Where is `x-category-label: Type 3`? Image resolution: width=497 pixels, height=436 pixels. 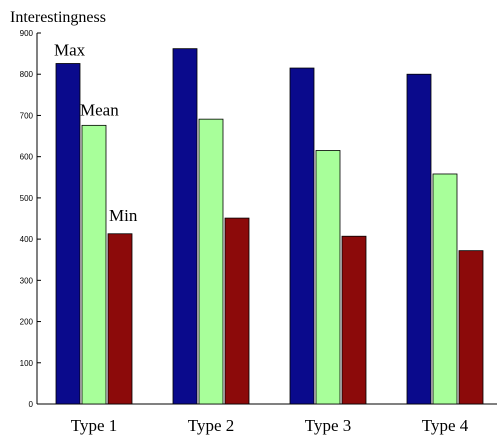 x-category-label: Type 3 is located at coordinates (328, 425).